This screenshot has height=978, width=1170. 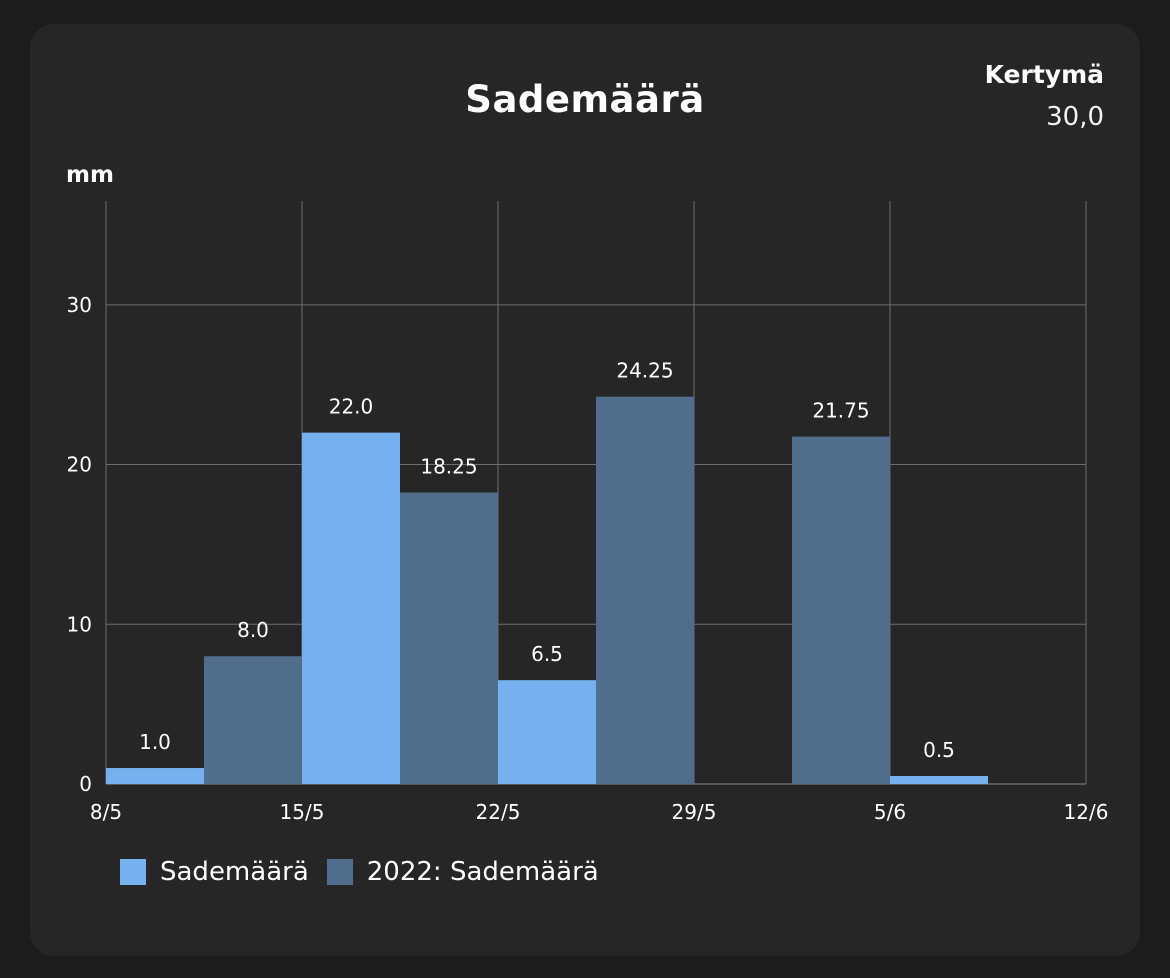 I want to click on data-label: 22.0, so click(x=351, y=407).